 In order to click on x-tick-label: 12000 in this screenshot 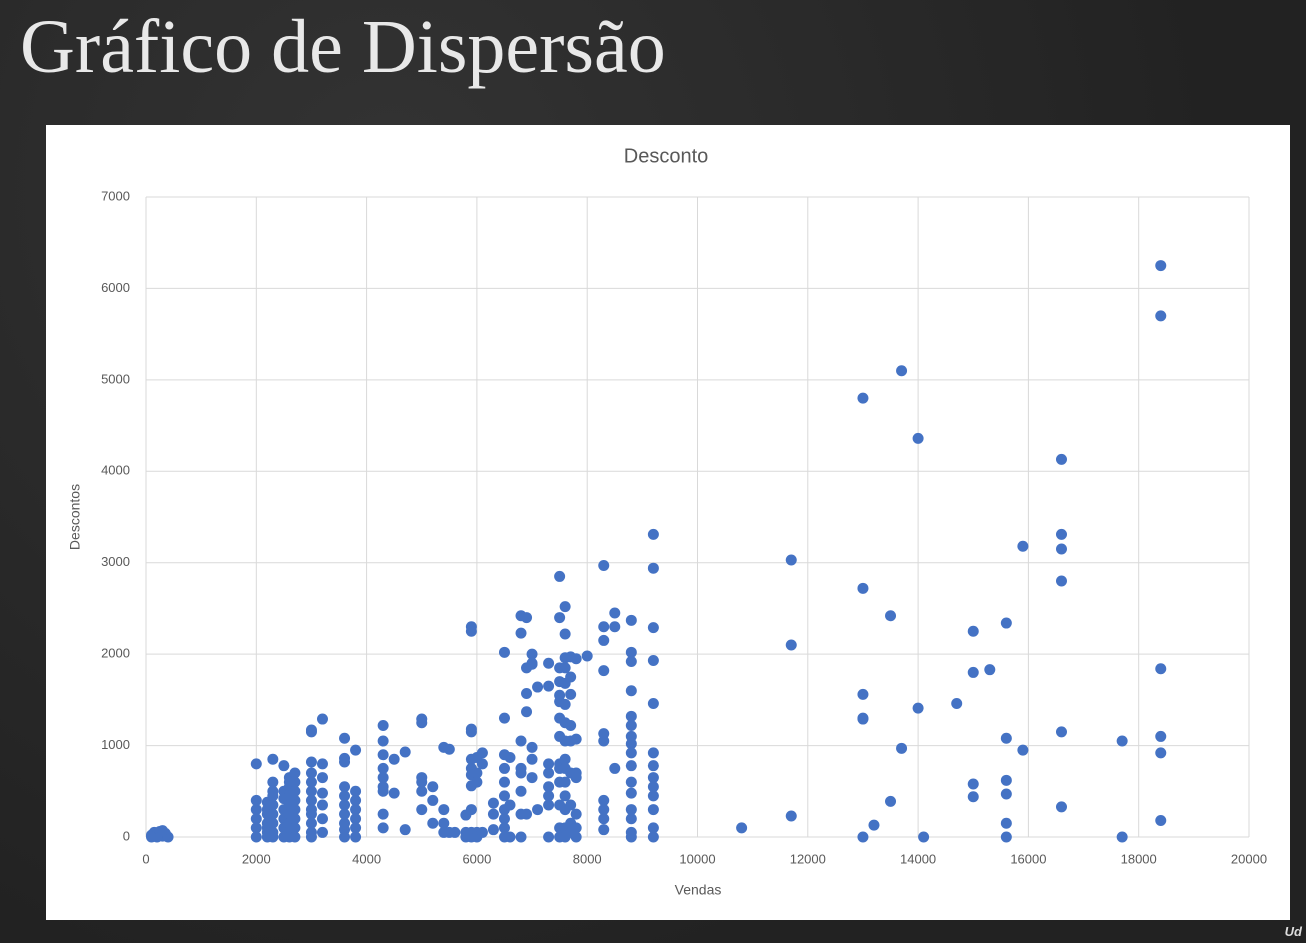, I will do `click(808, 858)`.